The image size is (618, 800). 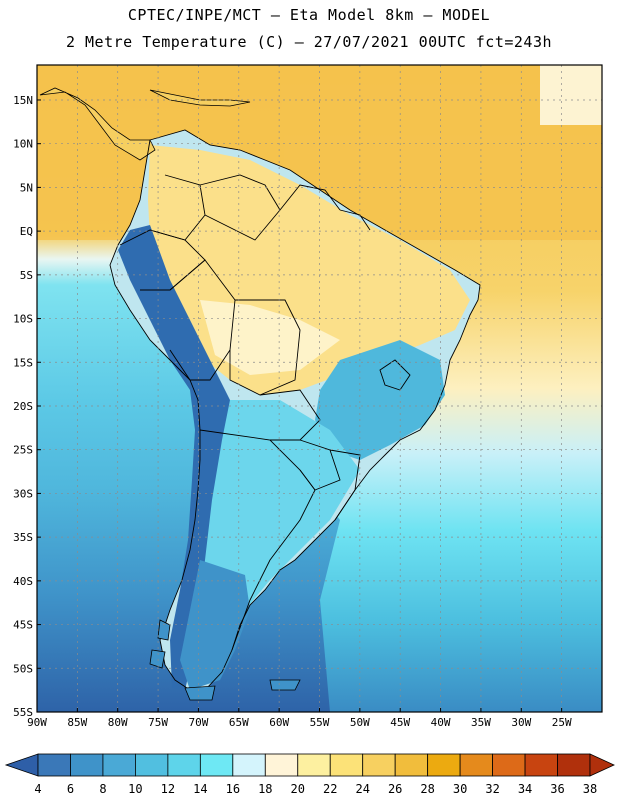 What do you see at coordinates (380, 400) in the screenshot?
I see `brazil-highlands` at bounding box center [380, 400].